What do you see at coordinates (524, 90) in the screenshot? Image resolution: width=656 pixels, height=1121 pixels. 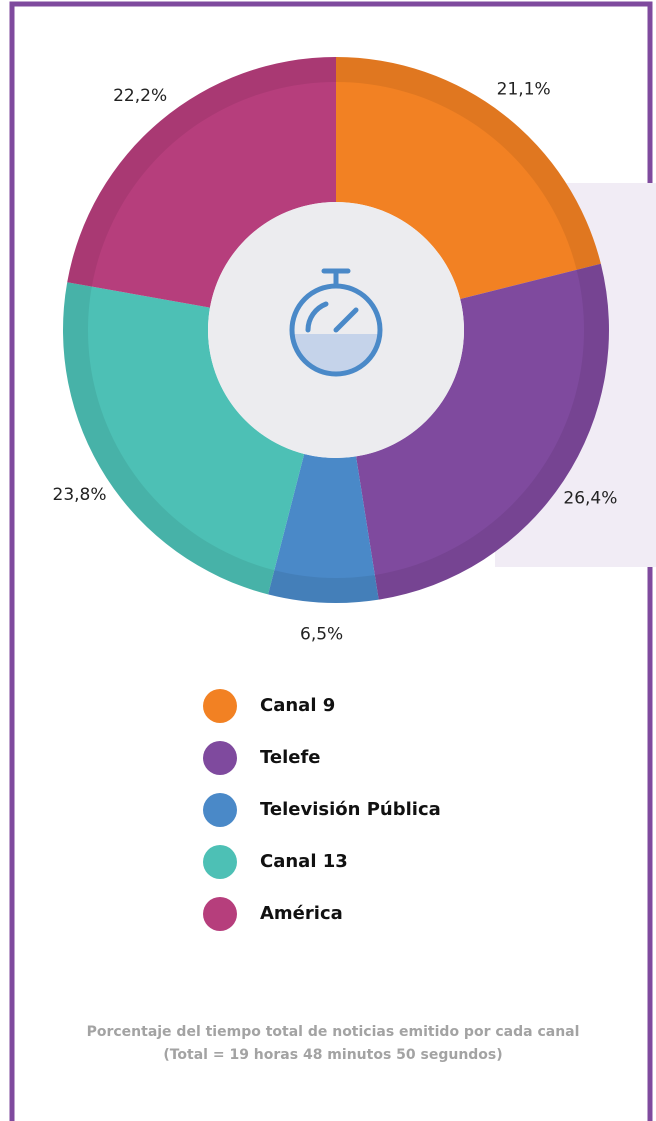 I see `value-label: 21,1%` at bounding box center [524, 90].